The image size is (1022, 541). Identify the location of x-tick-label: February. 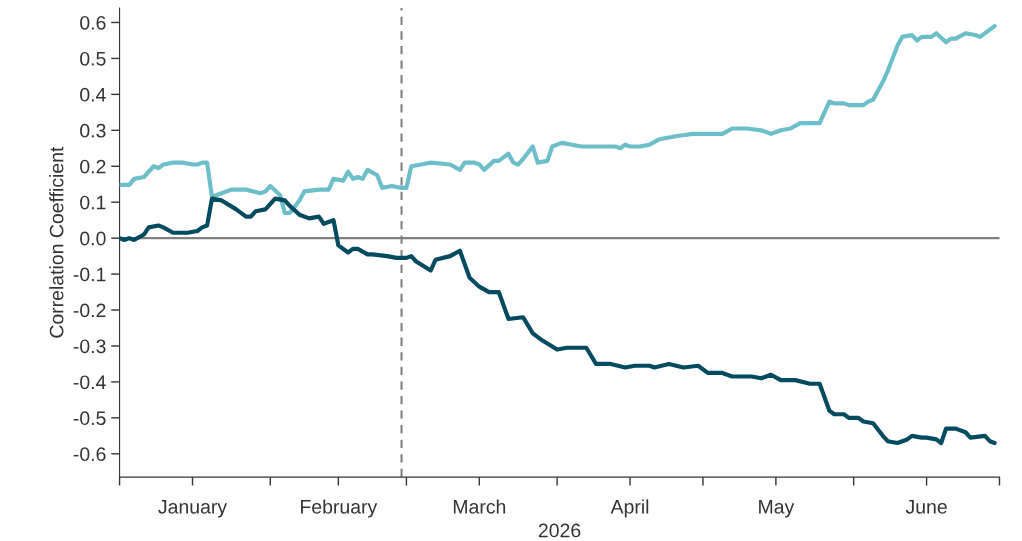
(339, 508).